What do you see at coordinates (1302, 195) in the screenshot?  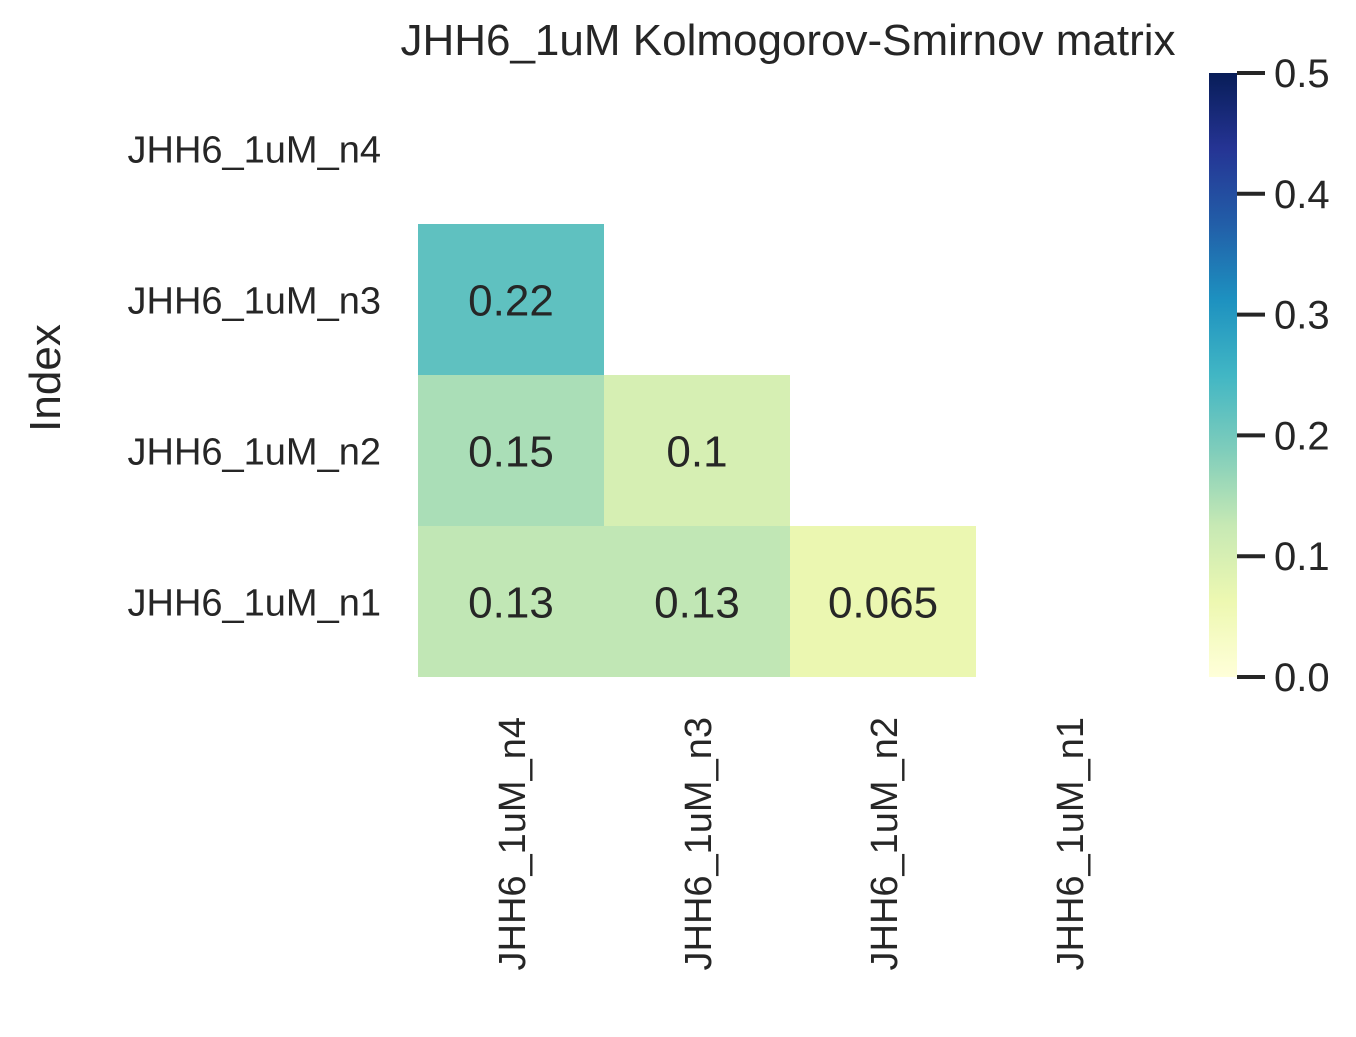 I see `colorbar-tick-label: 0.4` at bounding box center [1302, 195].